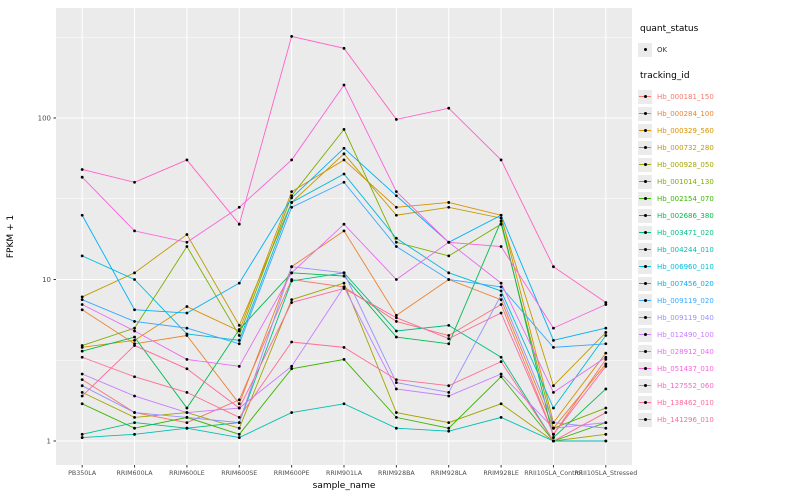  What do you see at coordinates (344, 486) in the screenshot?
I see `x-axis-title: sample_name` at bounding box center [344, 486].